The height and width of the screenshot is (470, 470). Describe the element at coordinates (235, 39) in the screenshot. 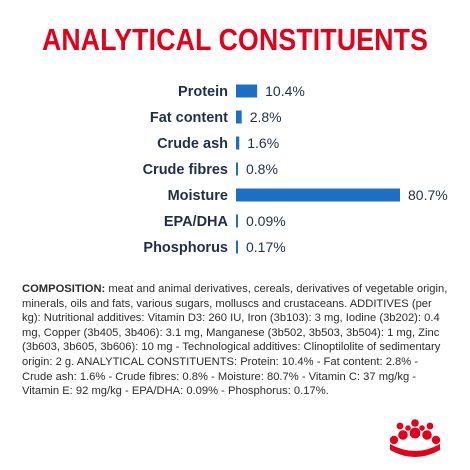

I see `page-title: ANALYTICAL CONSTITUENTS` at that location.